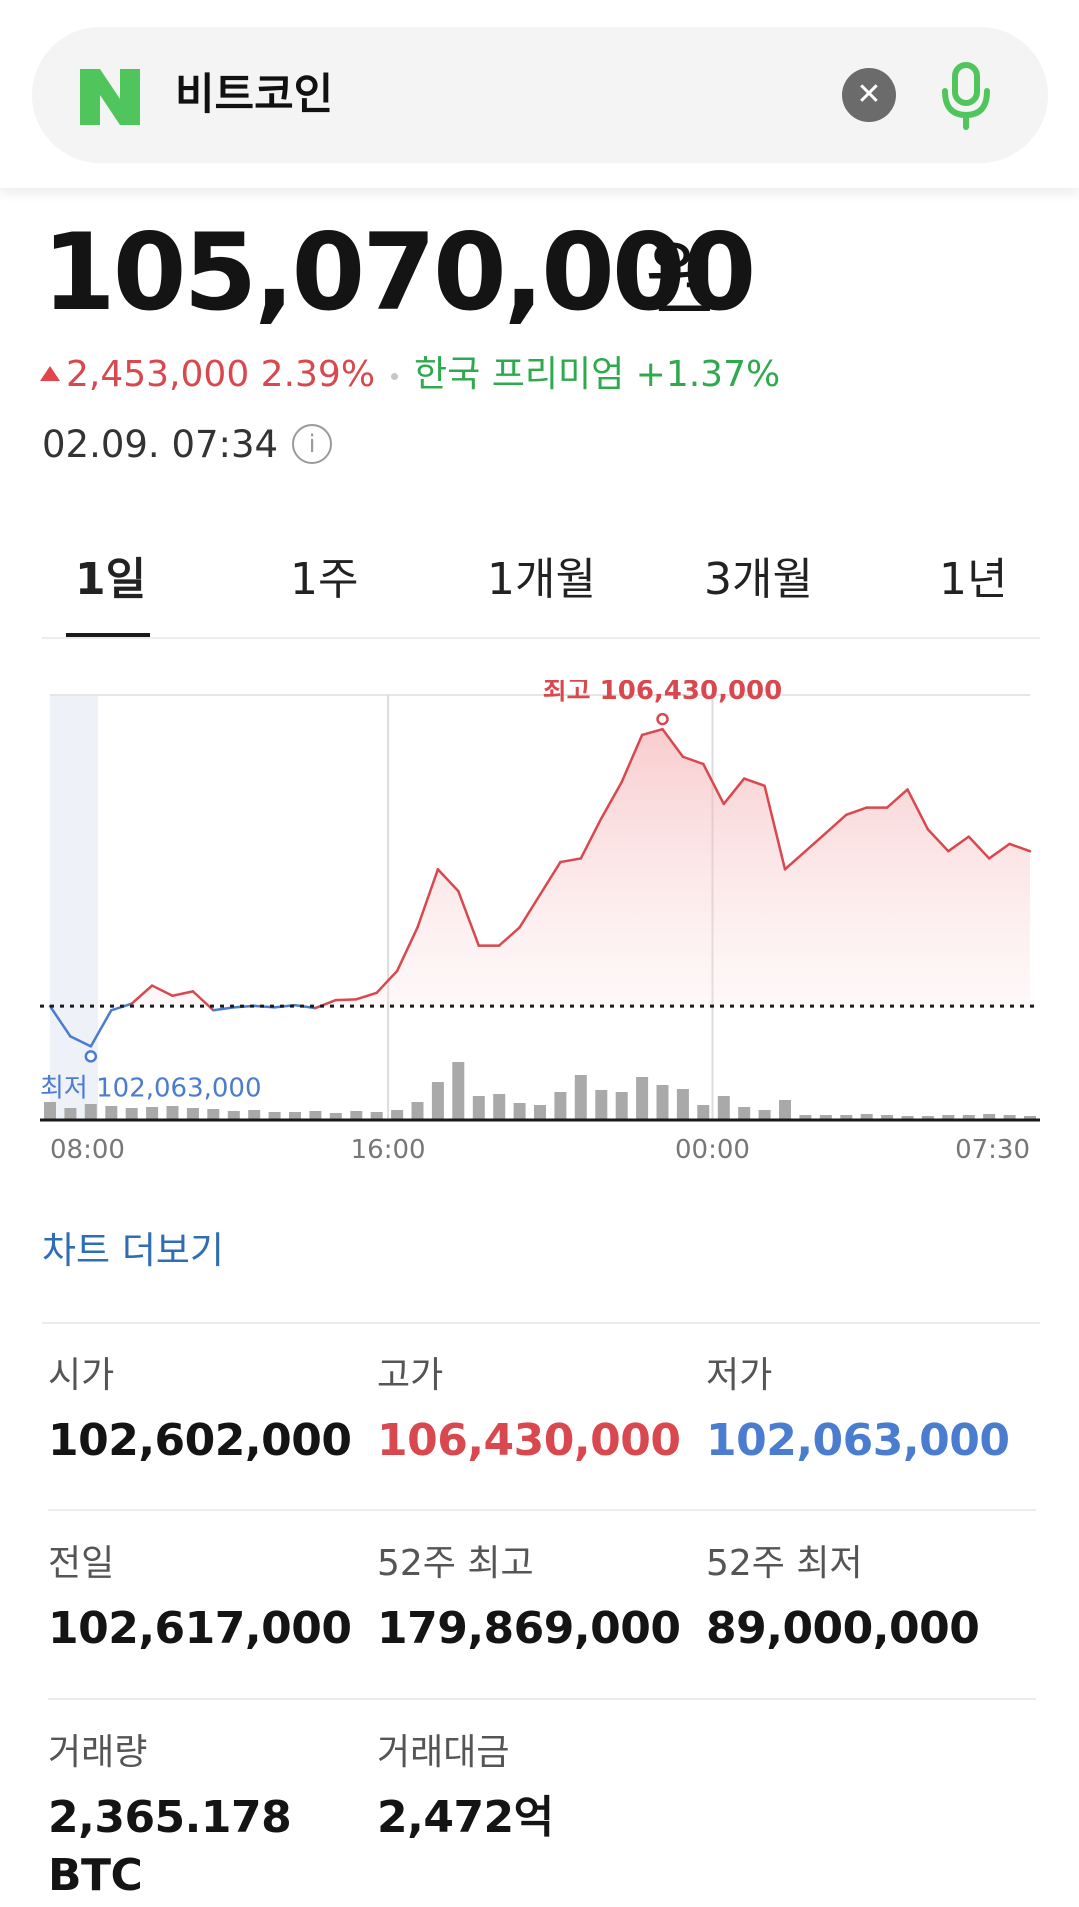  Describe the element at coordinates (443, 1752) in the screenshot. I see `stat-label: 거래대금` at that location.